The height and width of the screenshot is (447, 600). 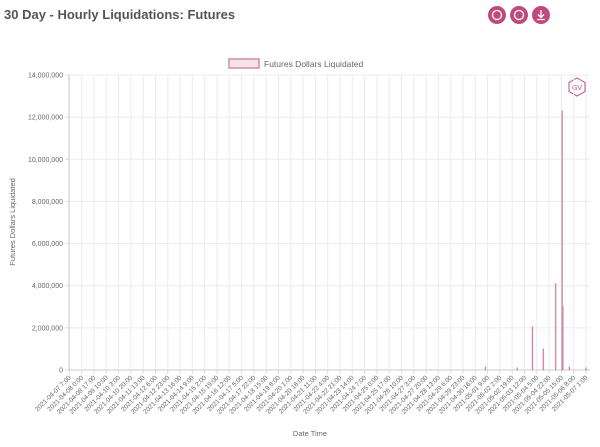 What do you see at coordinates (12, 222) in the screenshot?
I see `y-axis-title: Futures Dollars Liquidated` at bounding box center [12, 222].